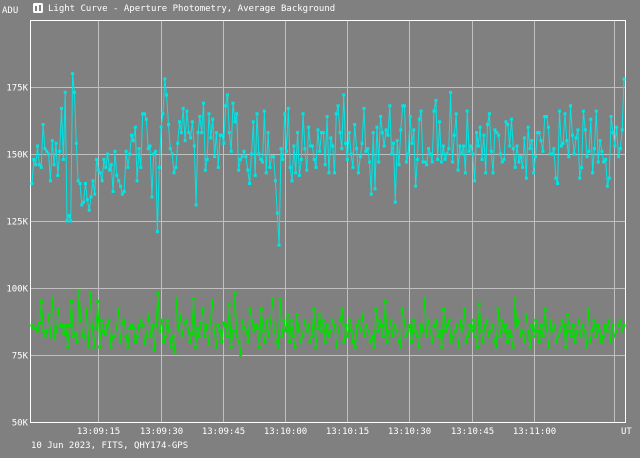 The image size is (640, 458). I want to click on x-tick-label: 13:11:00, so click(534, 432).